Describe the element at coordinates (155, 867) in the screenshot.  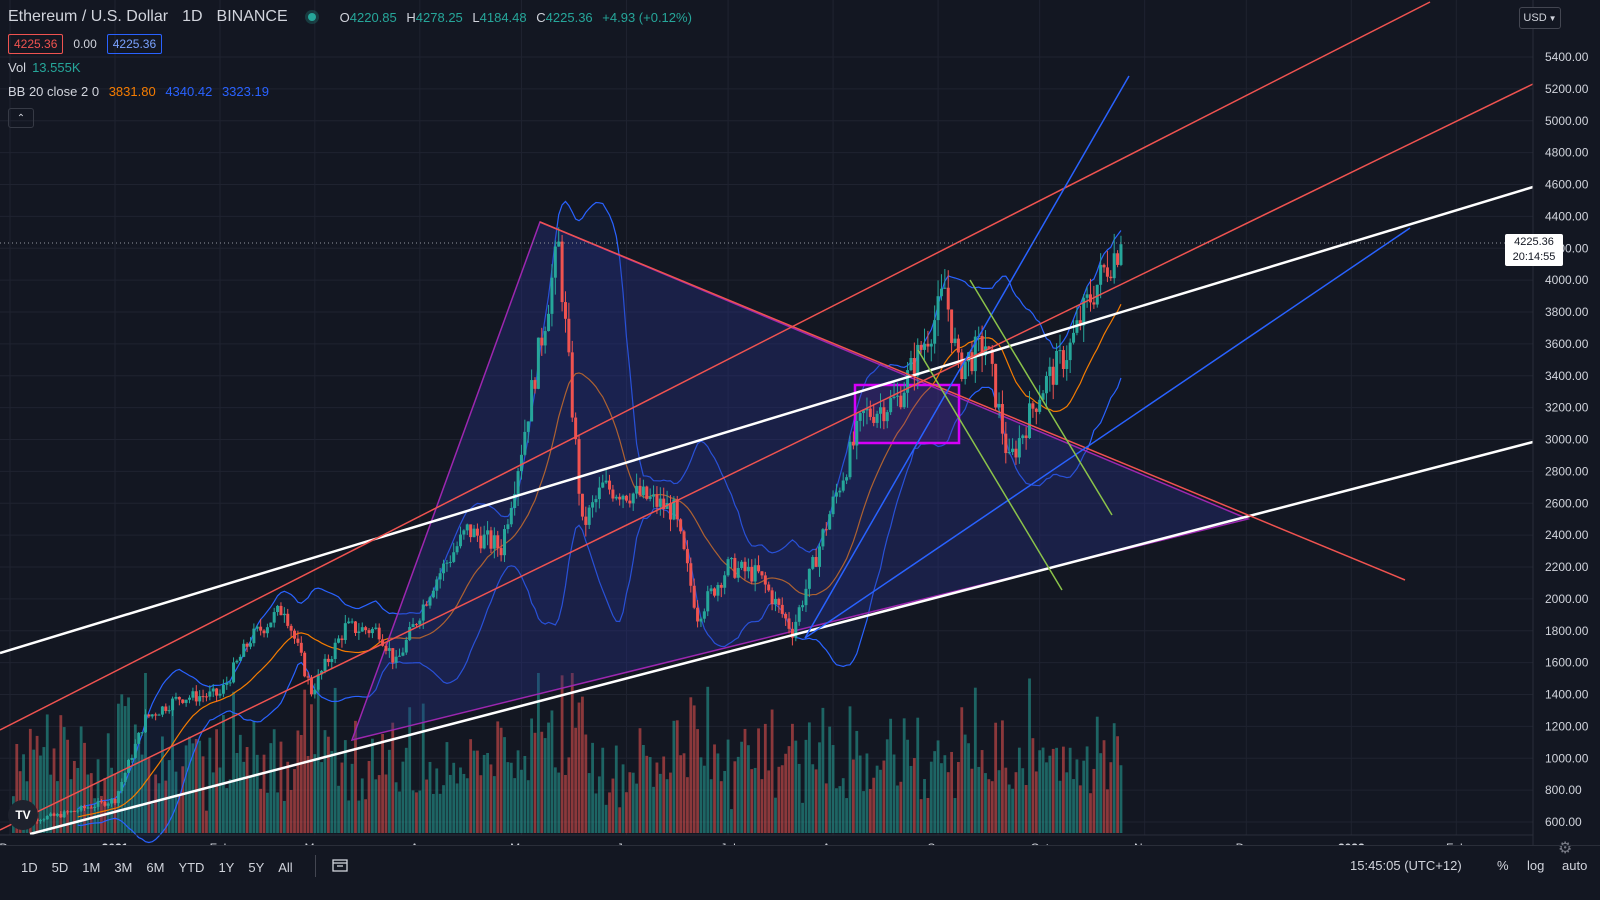
I see `range-6m: 6M` at that location.